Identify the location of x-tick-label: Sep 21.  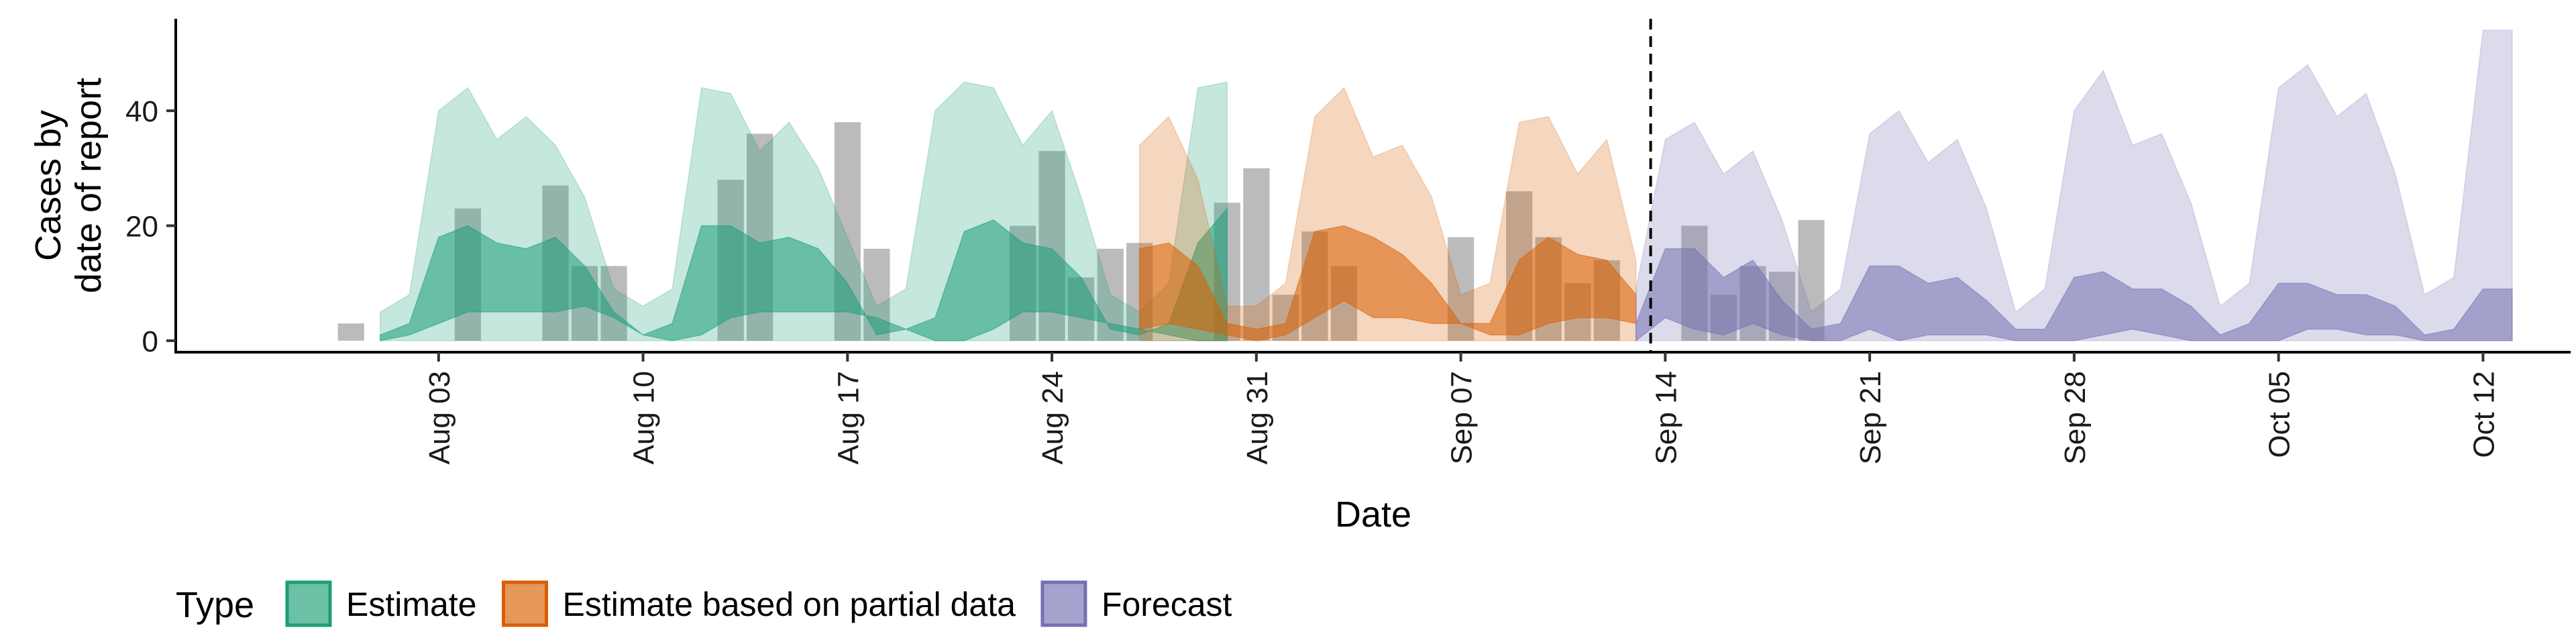
(1870, 417).